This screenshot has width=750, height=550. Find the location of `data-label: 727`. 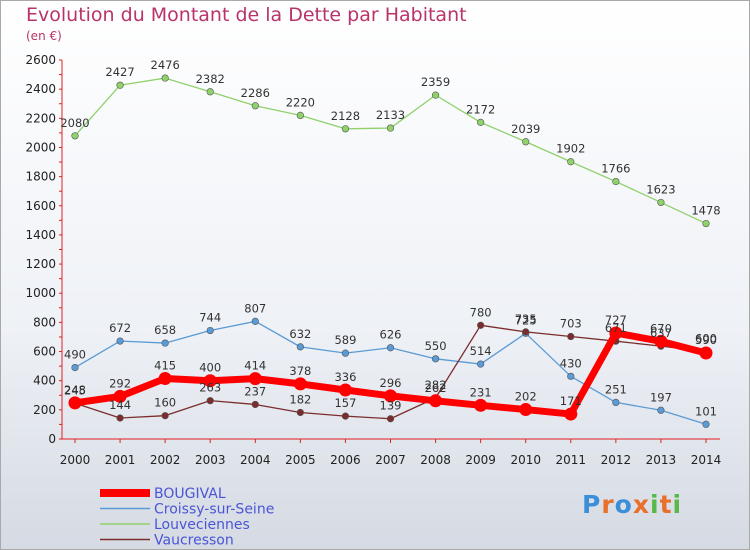

data-label: 727 is located at coordinates (616, 320).